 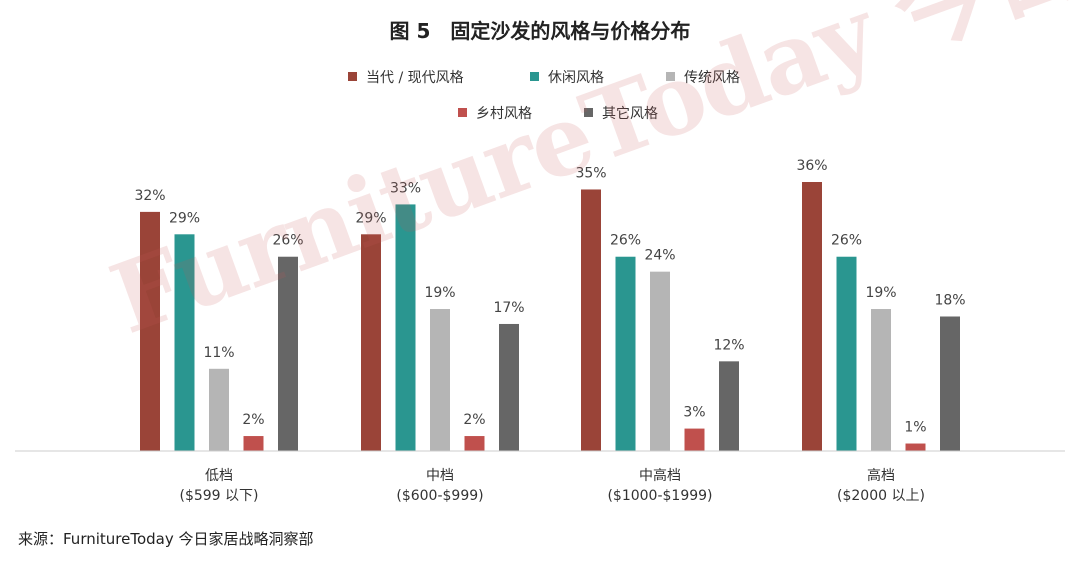 I want to click on data-label-0-1: 29%, so click(x=184, y=218).